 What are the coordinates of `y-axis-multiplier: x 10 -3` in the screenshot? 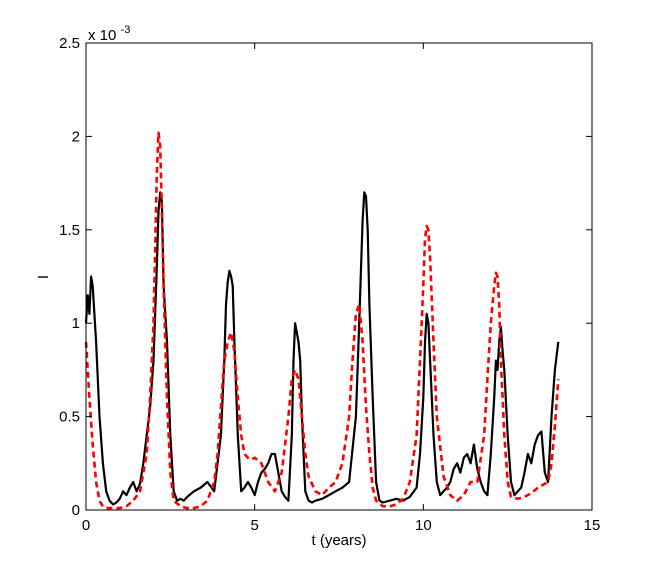 It's located at (109, 34).